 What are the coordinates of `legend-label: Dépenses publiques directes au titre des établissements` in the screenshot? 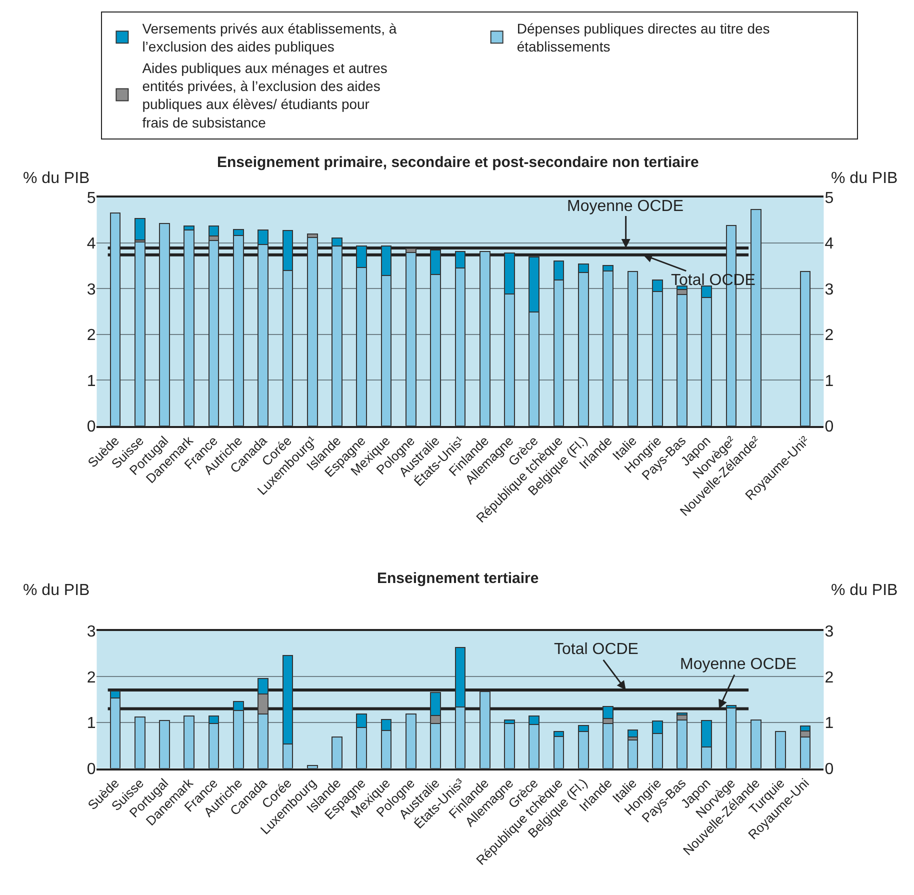 It's located at (643, 37).